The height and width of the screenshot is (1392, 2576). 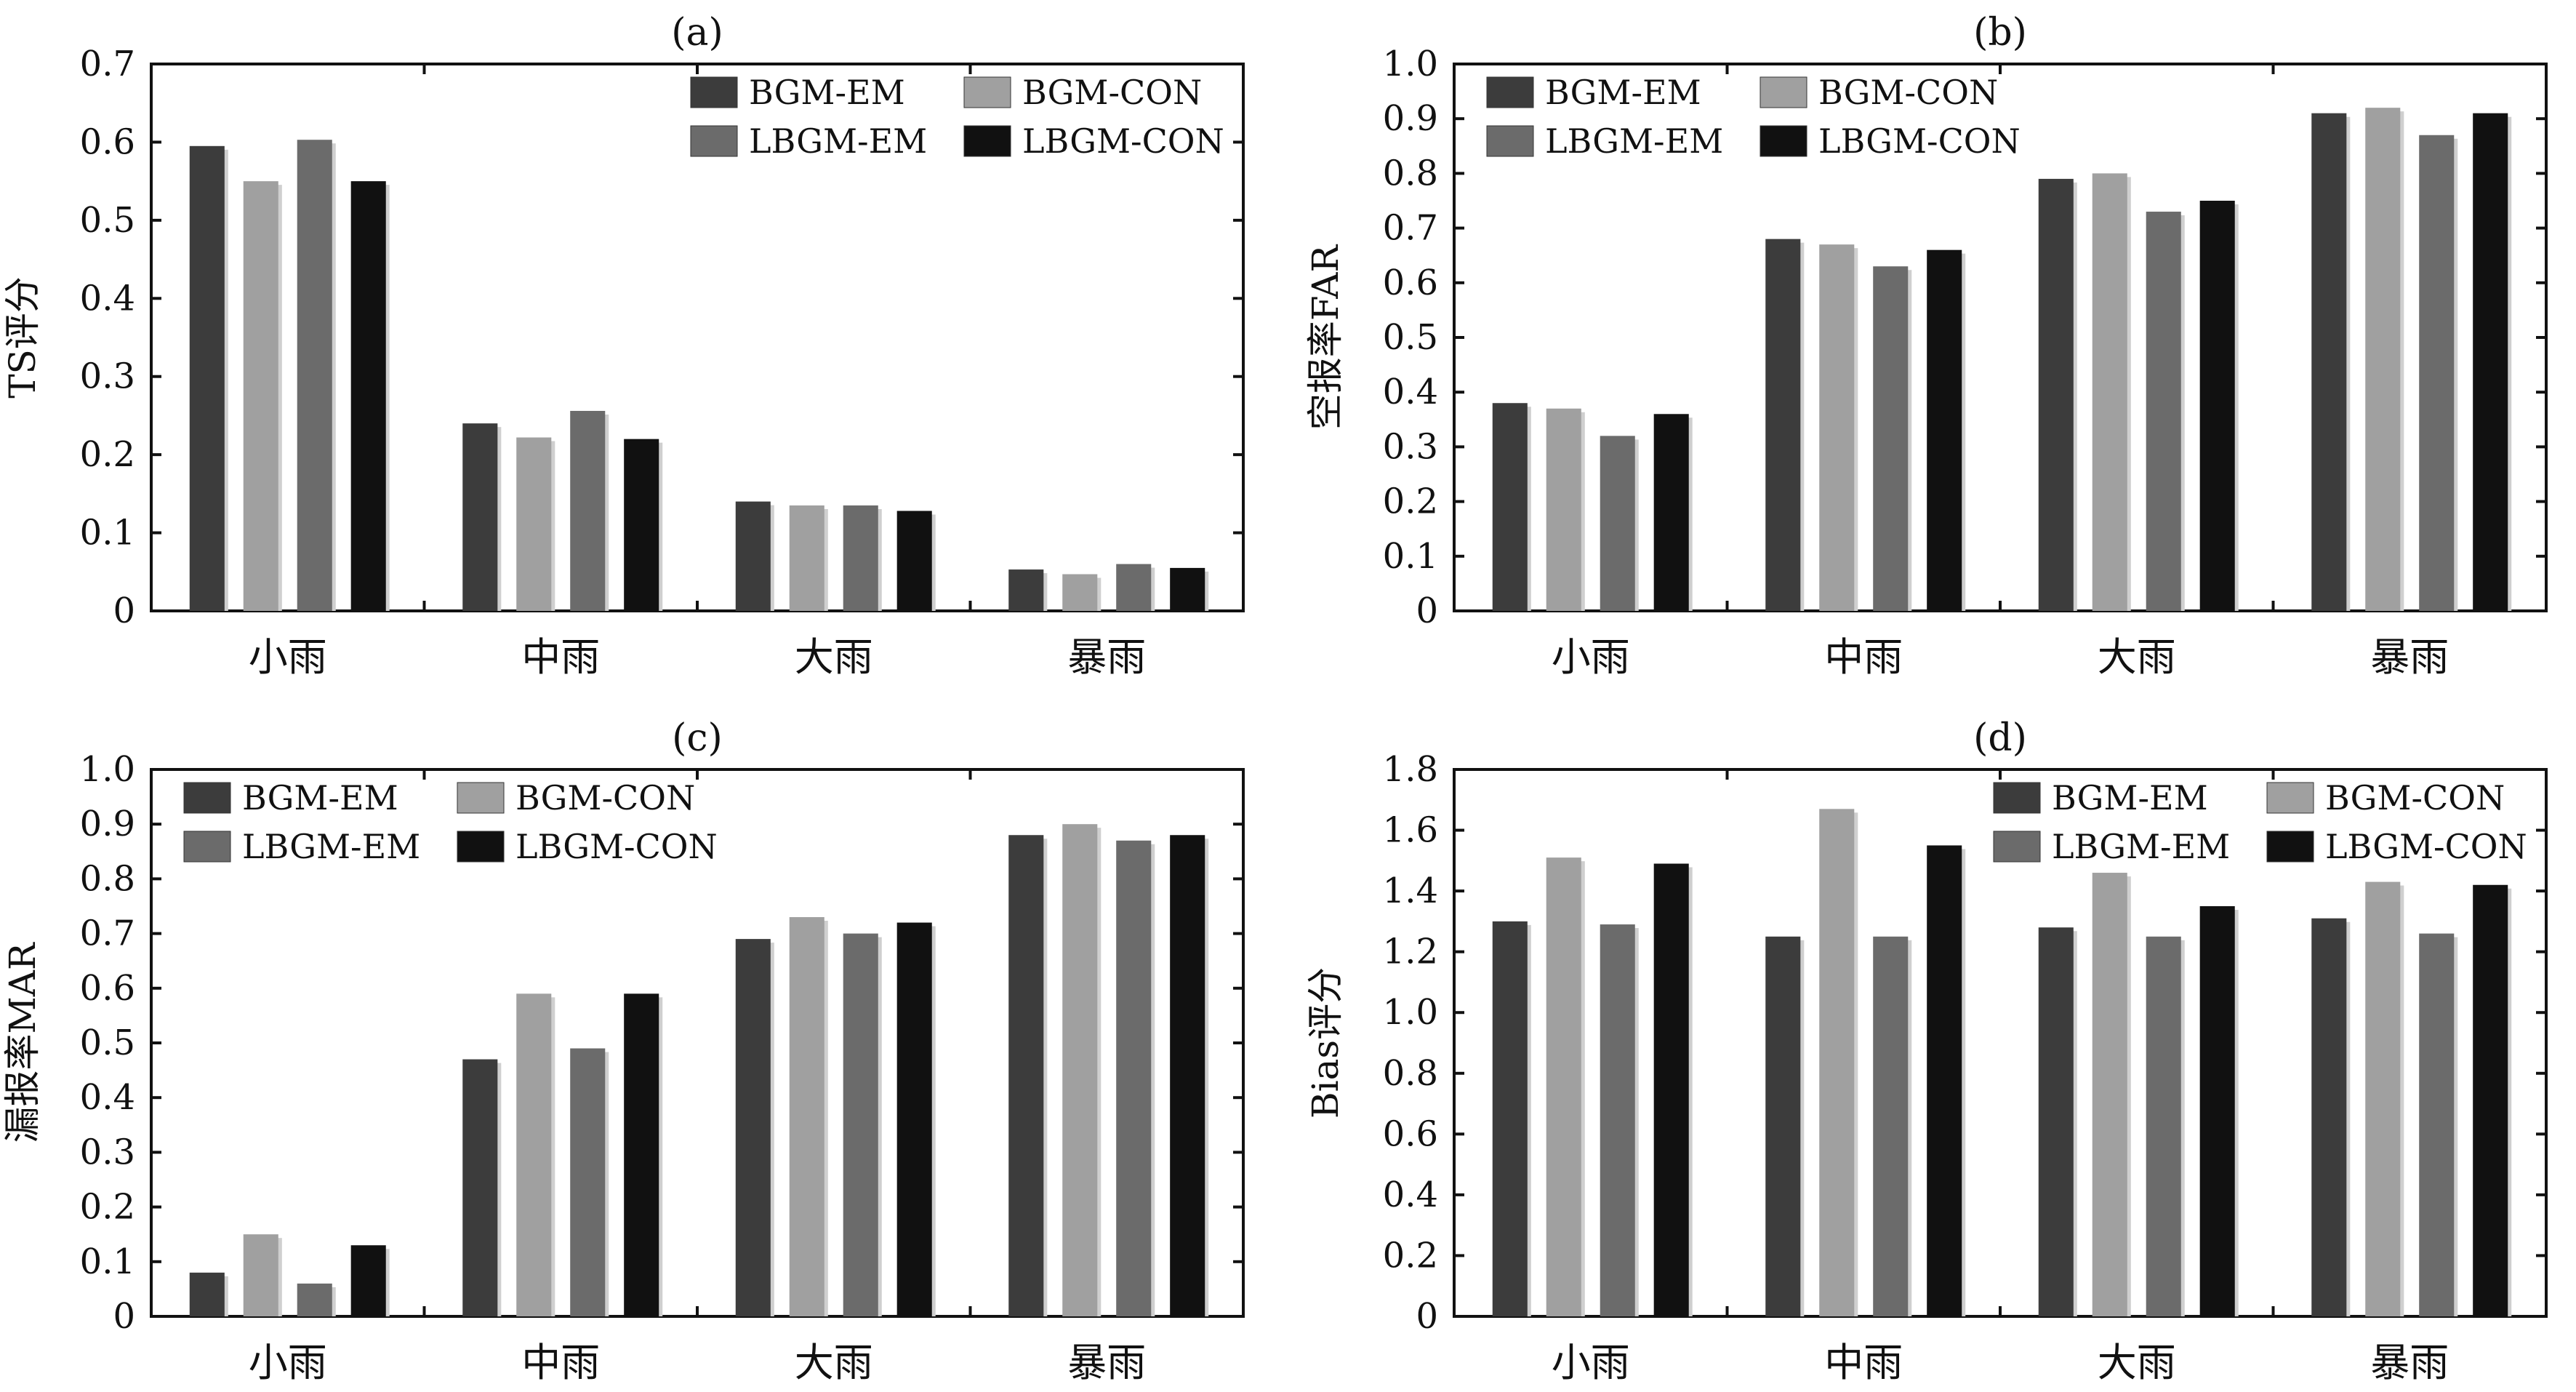 I want to click on y-tick-label: 0.7, so click(x=107, y=64).